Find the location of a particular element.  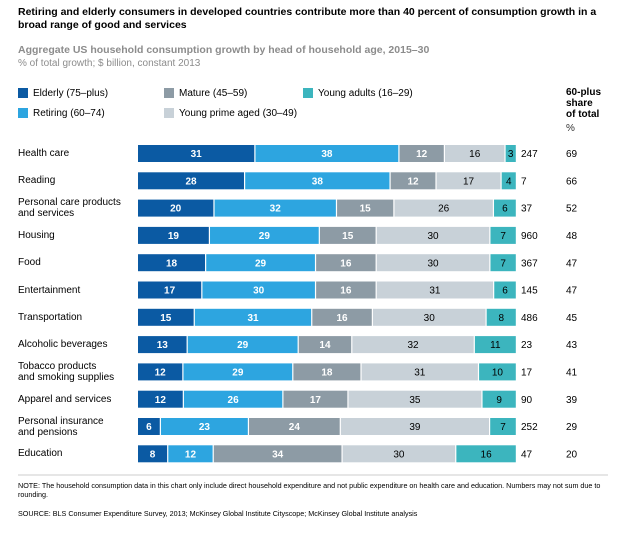

legend-label: Mature (45–59) is located at coordinates (213, 93).